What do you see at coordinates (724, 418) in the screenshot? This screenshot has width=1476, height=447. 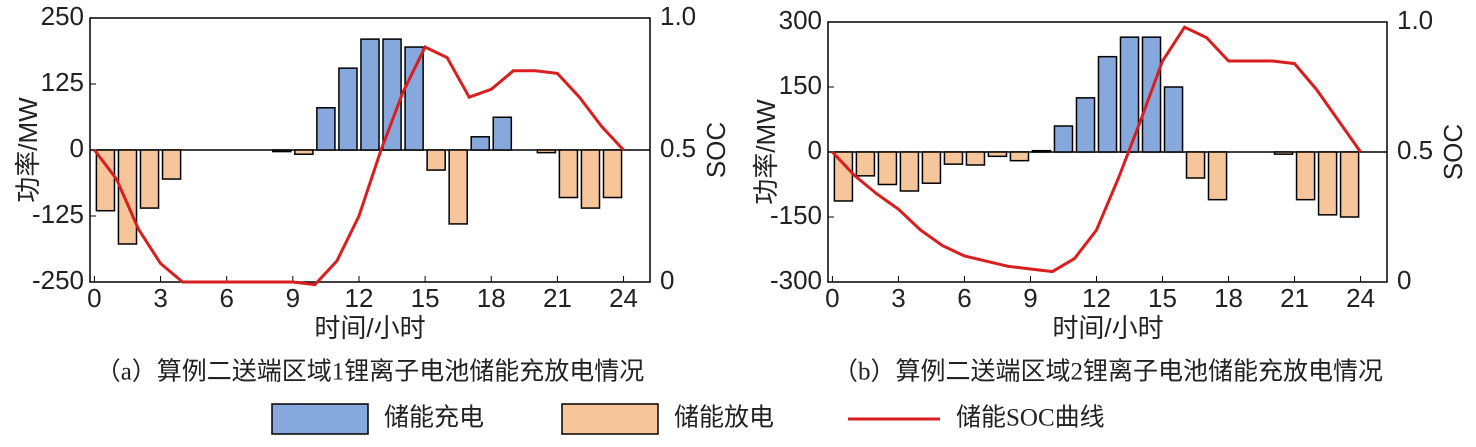 I see `legend-label: 储能放电` at bounding box center [724, 418].